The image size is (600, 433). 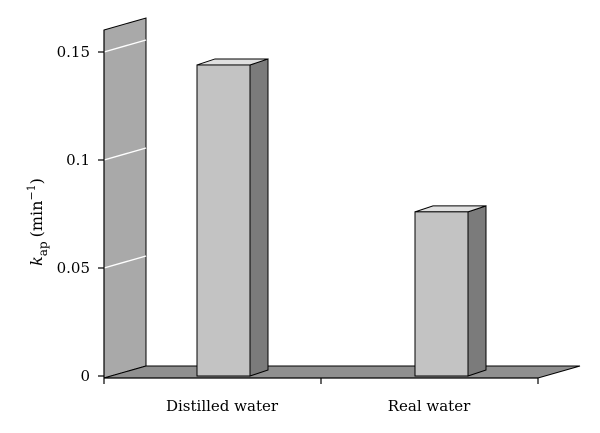 What do you see at coordinates (85, 376) in the screenshot?
I see `y-tick-label: 0` at bounding box center [85, 376].